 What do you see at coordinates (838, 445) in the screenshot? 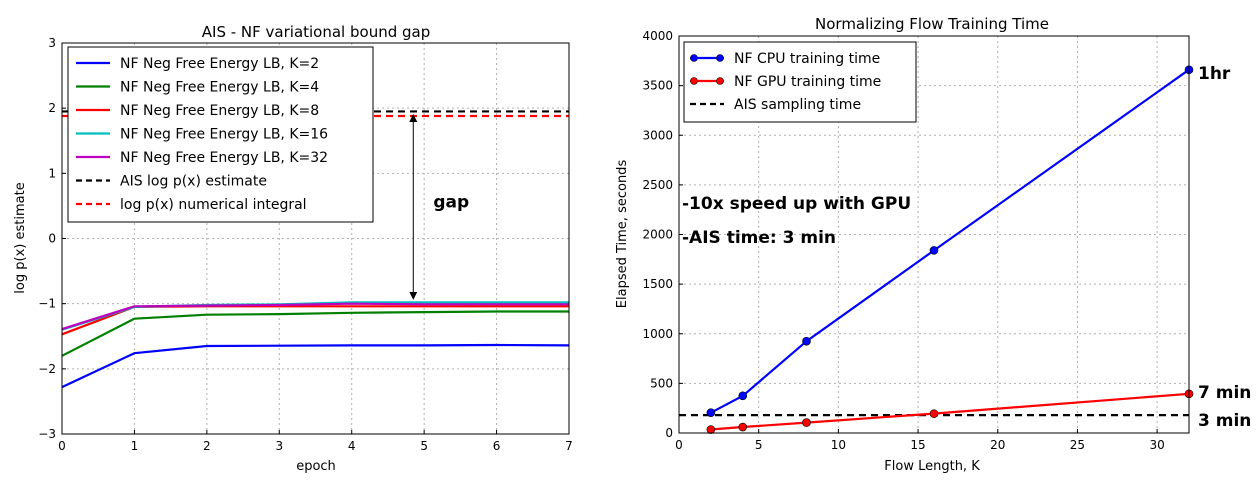
I see `x-tick-label: 10` at bounding box center [838, 445].